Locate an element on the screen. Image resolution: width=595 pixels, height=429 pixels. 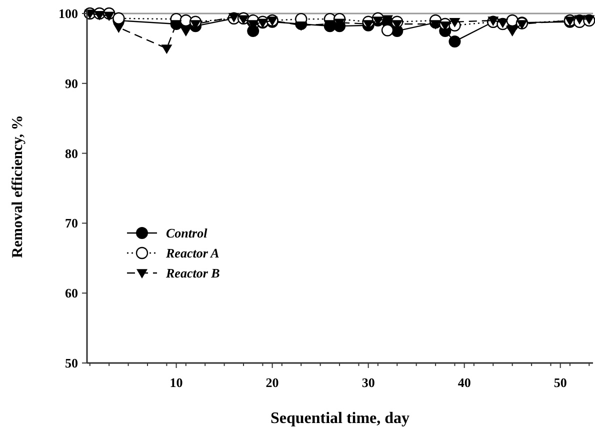
y-tick-label: 90 is located at coordinates (71, 83).